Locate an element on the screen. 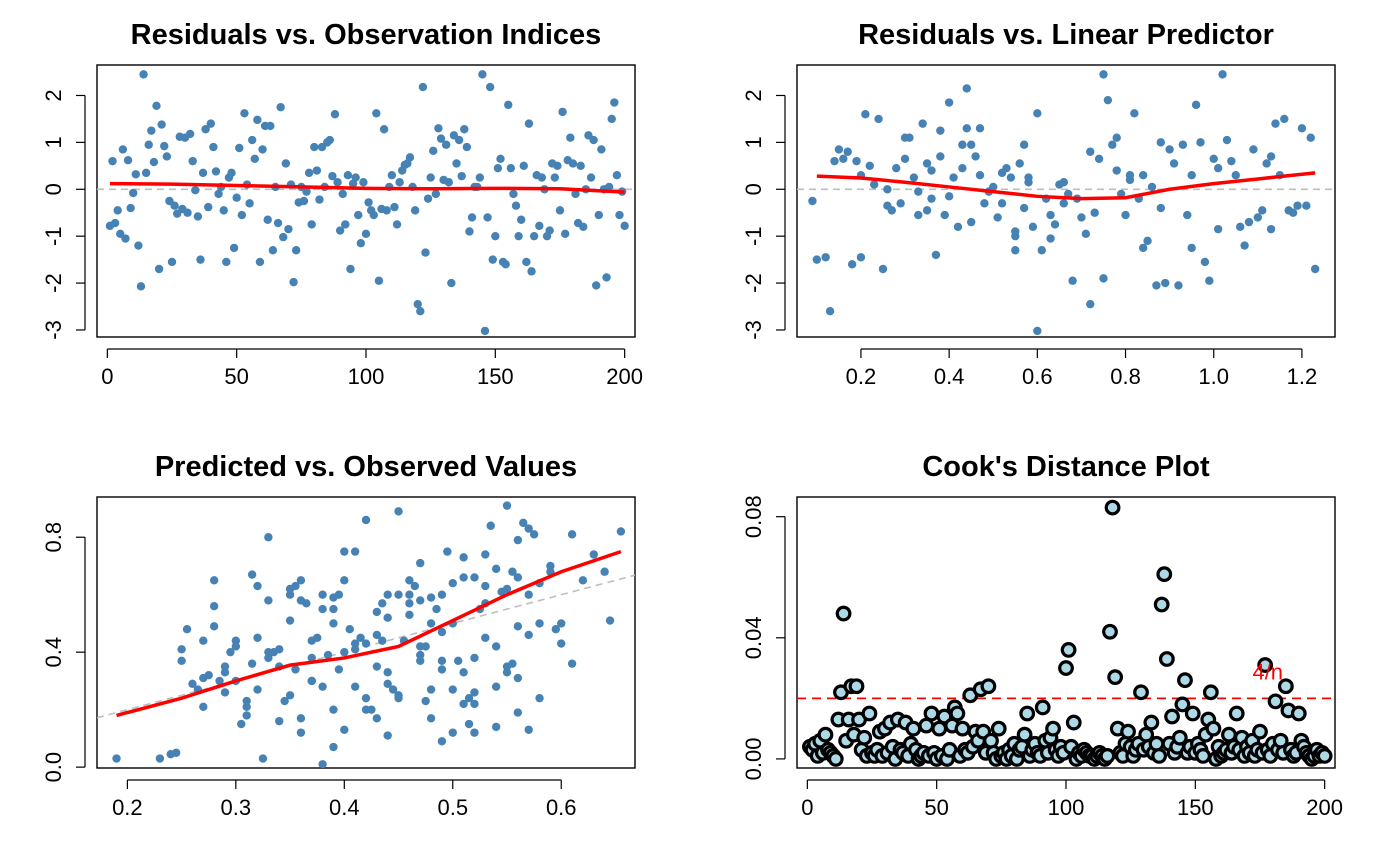 The height and width of the screenshot is (866, 1400). threshold-label: 4/n is located at coordinates (1267, 671).